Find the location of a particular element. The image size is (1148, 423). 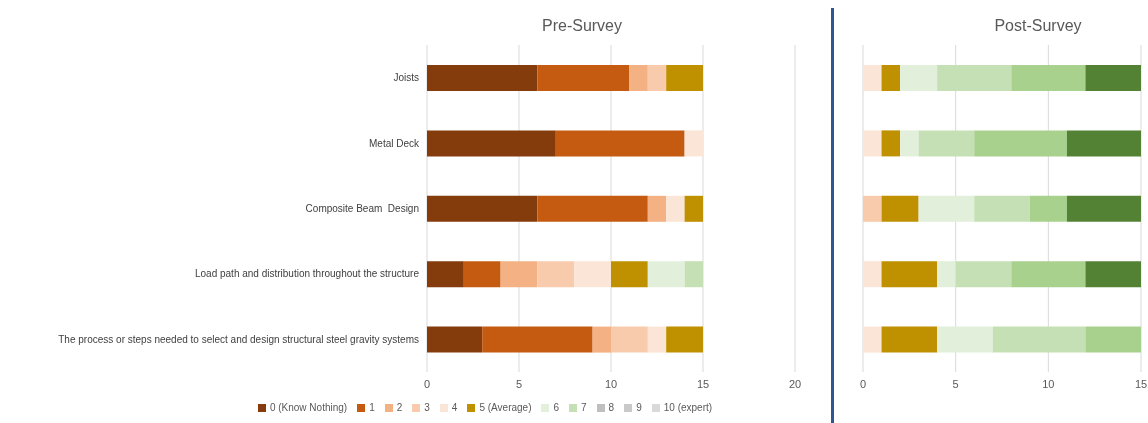

legend-label: 6 is located at coordinates (556, 407).